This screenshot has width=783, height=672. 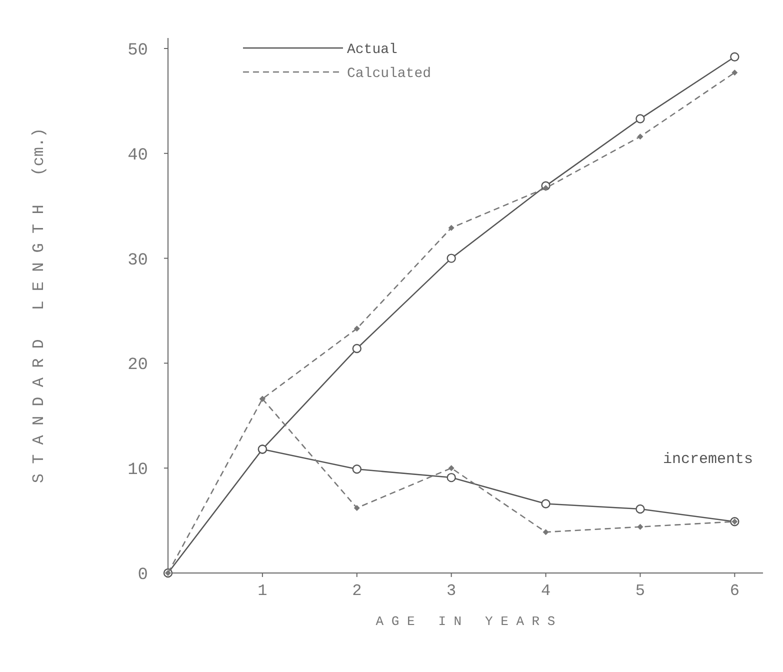 What do you see at coordinates (357, 591) in the screenshot?
I see `x-tick-label: 2` at bounding box center [357, 591].